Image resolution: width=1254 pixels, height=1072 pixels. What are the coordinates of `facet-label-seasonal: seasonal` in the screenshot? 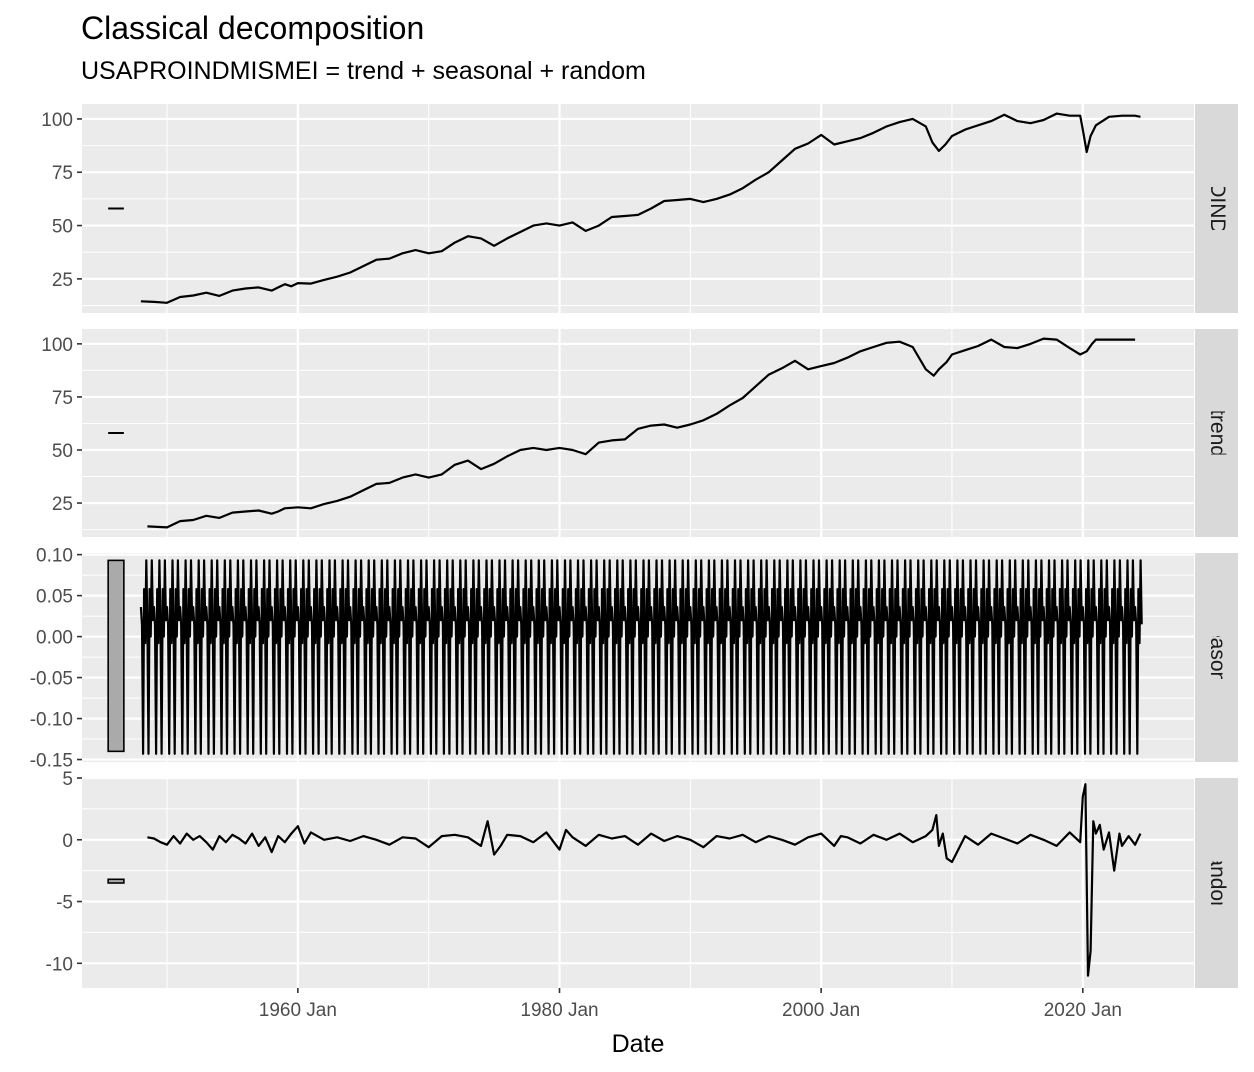 It's located at (1217, 657).